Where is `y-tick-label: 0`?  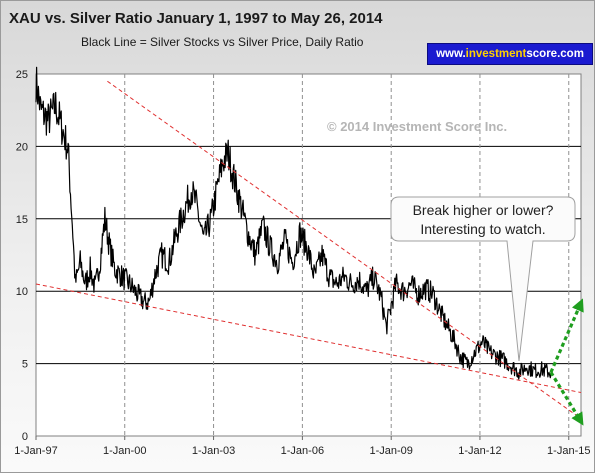 y-tick-label: 0 is located at coordinates (25, 437).